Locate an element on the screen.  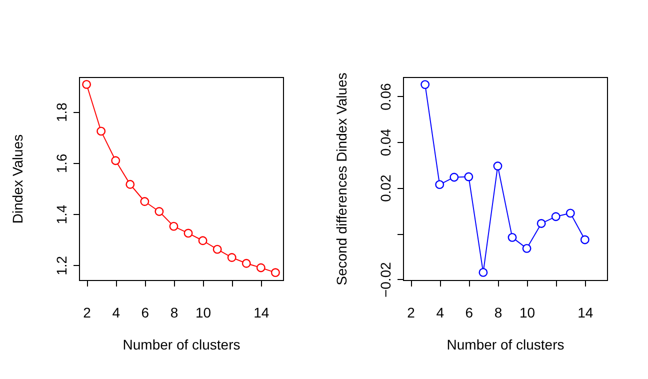
y-axis-title: Dindex Values is located at coordinates (18, 179).